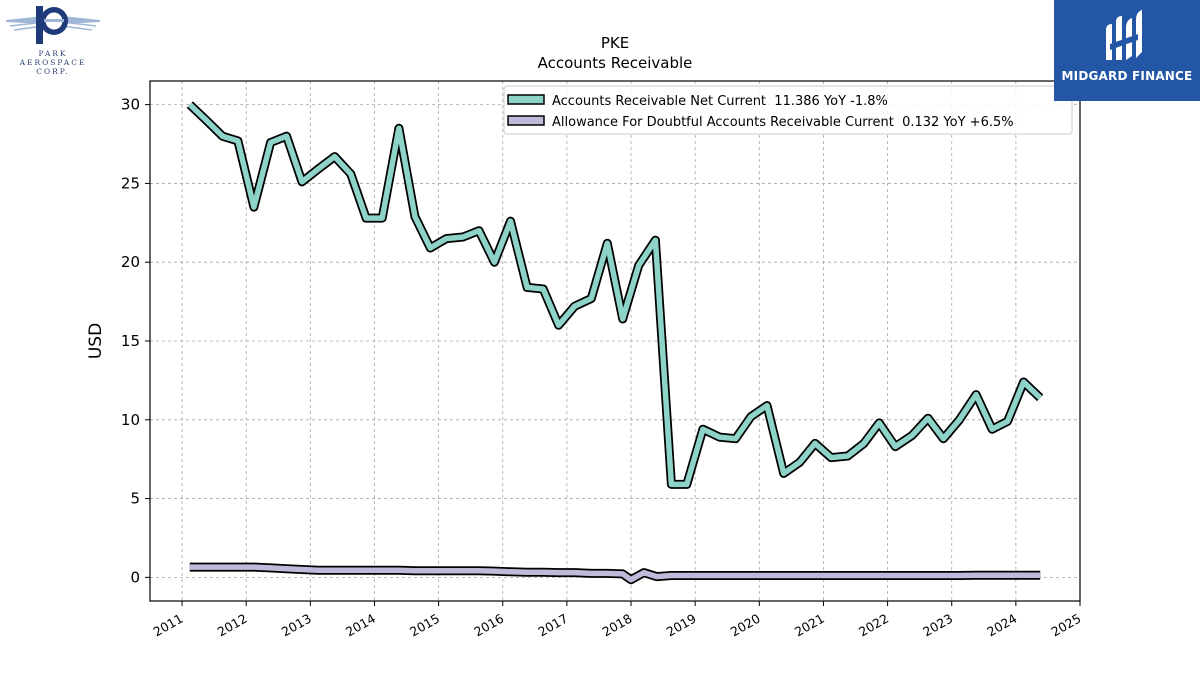  I want to click on y-axis-label: USD, so click(96, 341).